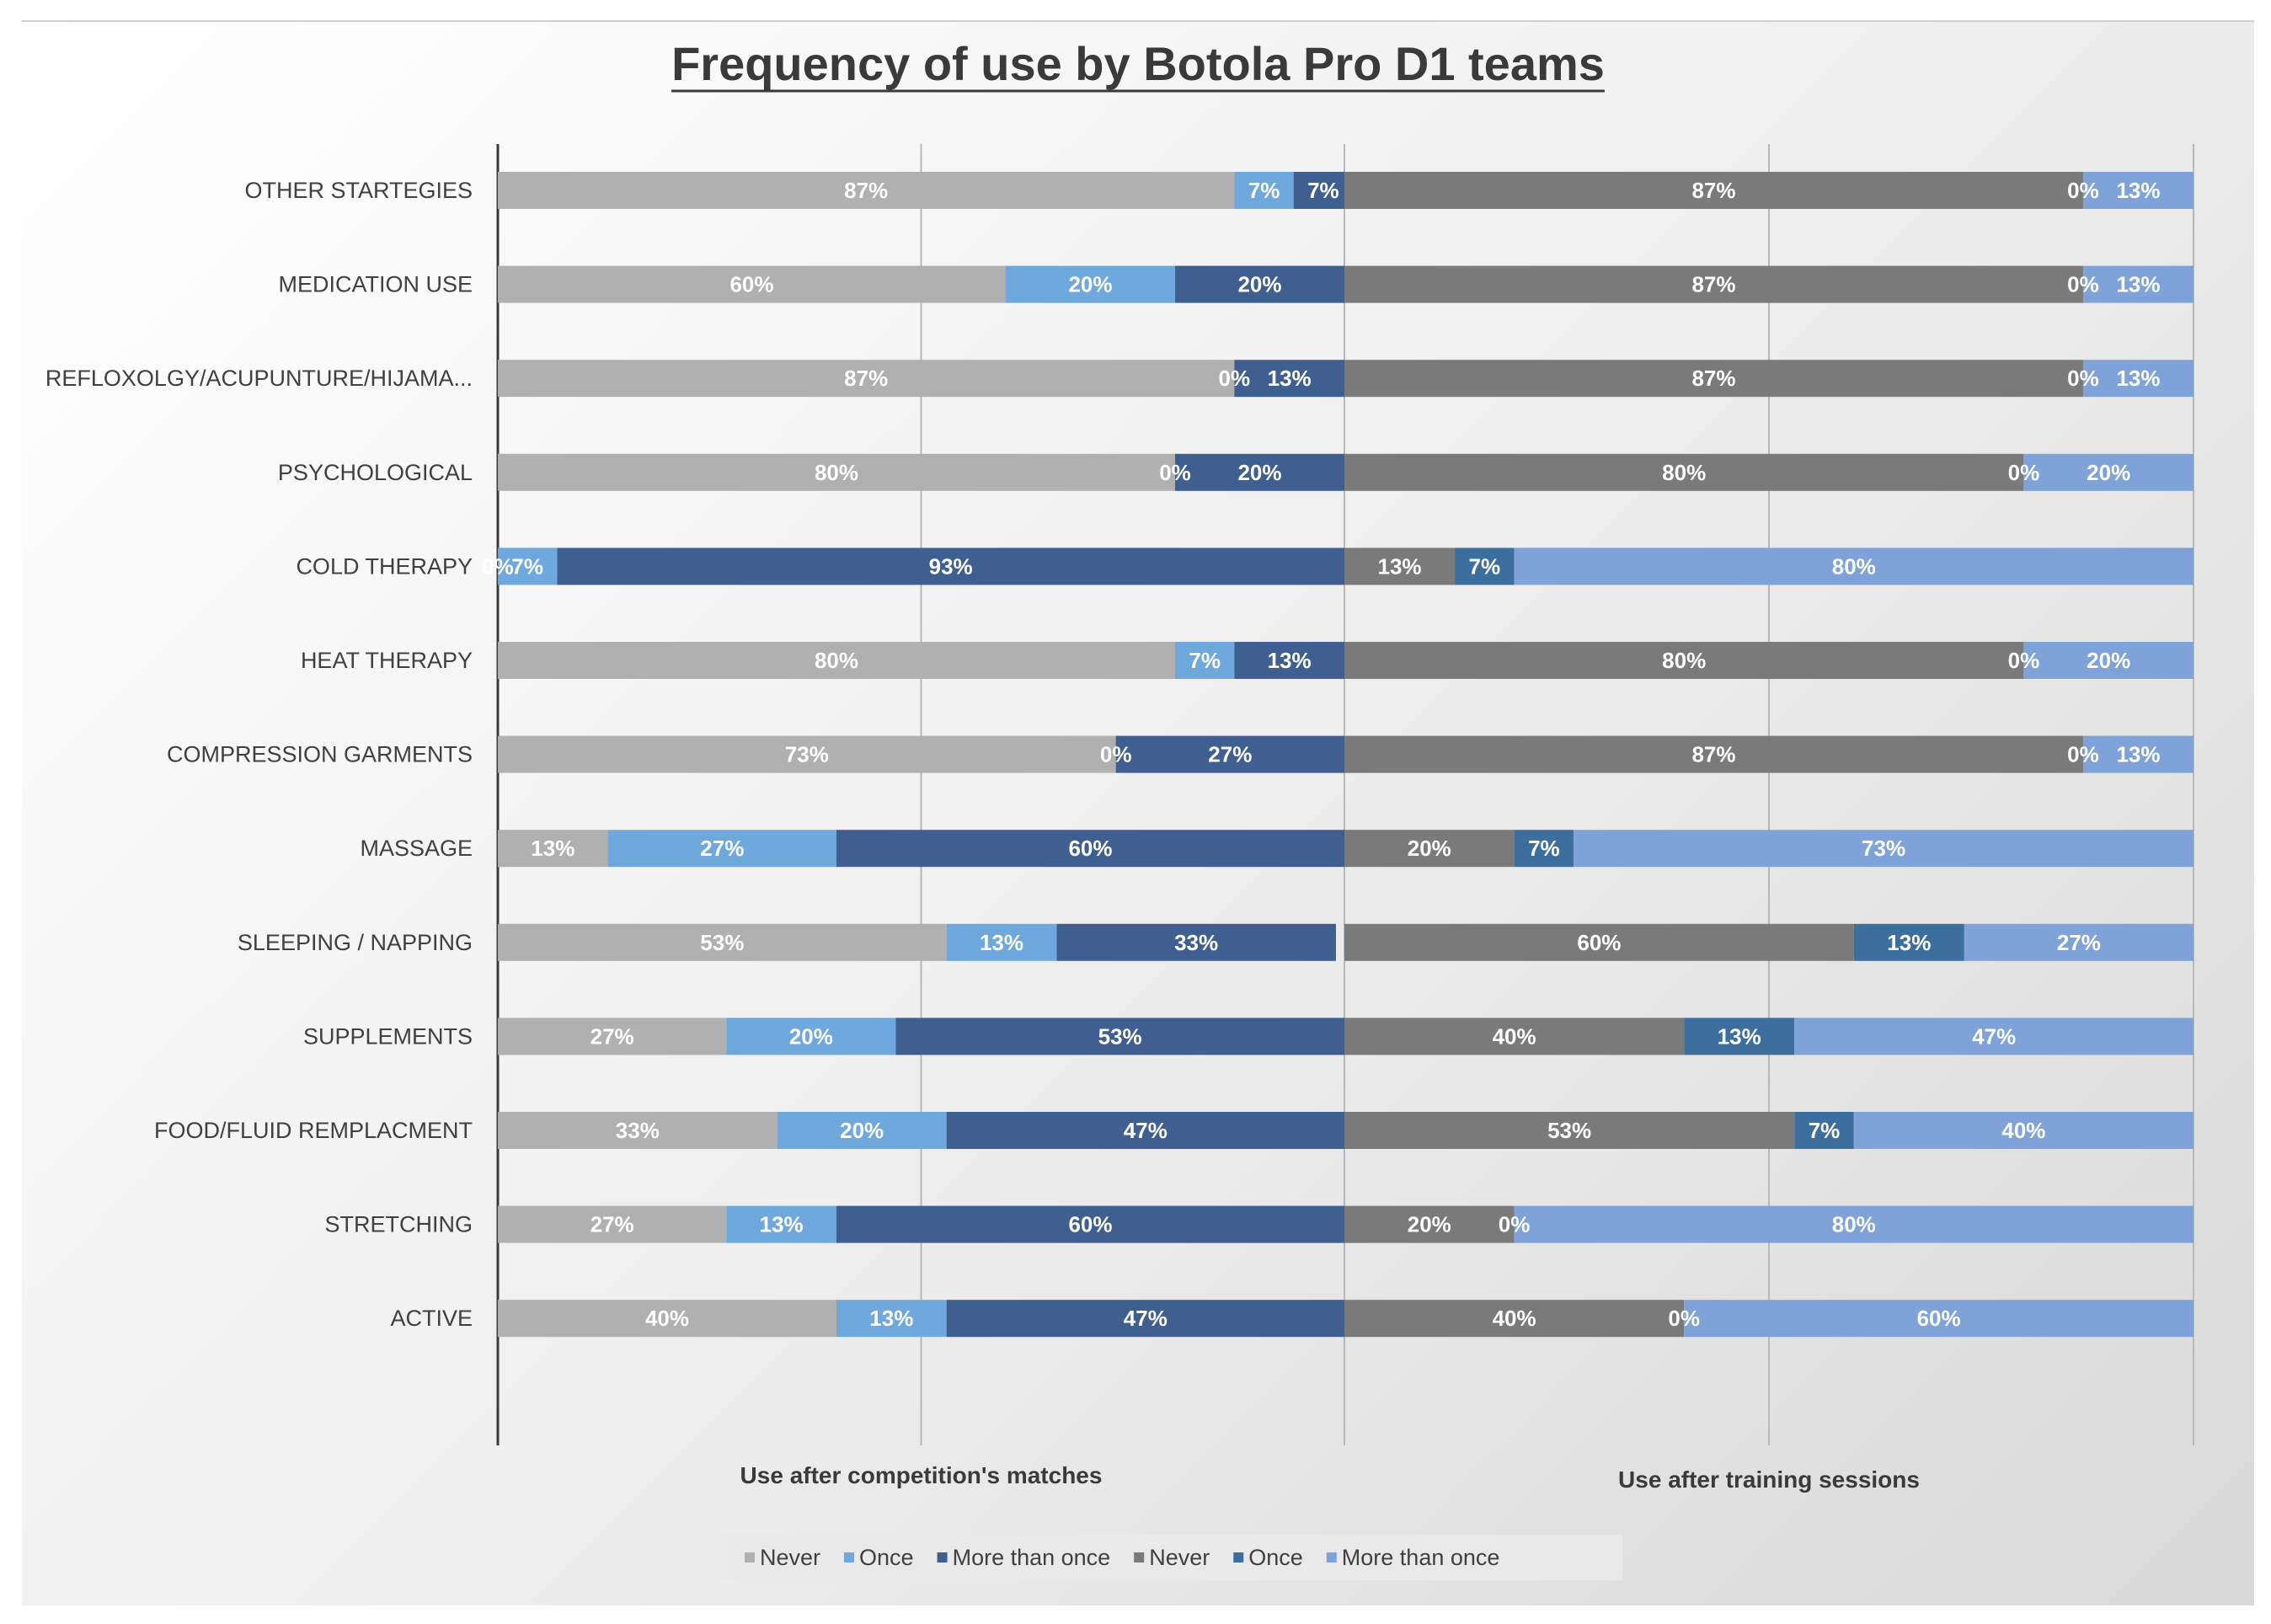 The image size is (2271, 1624). I want to click on data-label-food-fluid-remplacment-match-once: 20%, so click(862, 1130).